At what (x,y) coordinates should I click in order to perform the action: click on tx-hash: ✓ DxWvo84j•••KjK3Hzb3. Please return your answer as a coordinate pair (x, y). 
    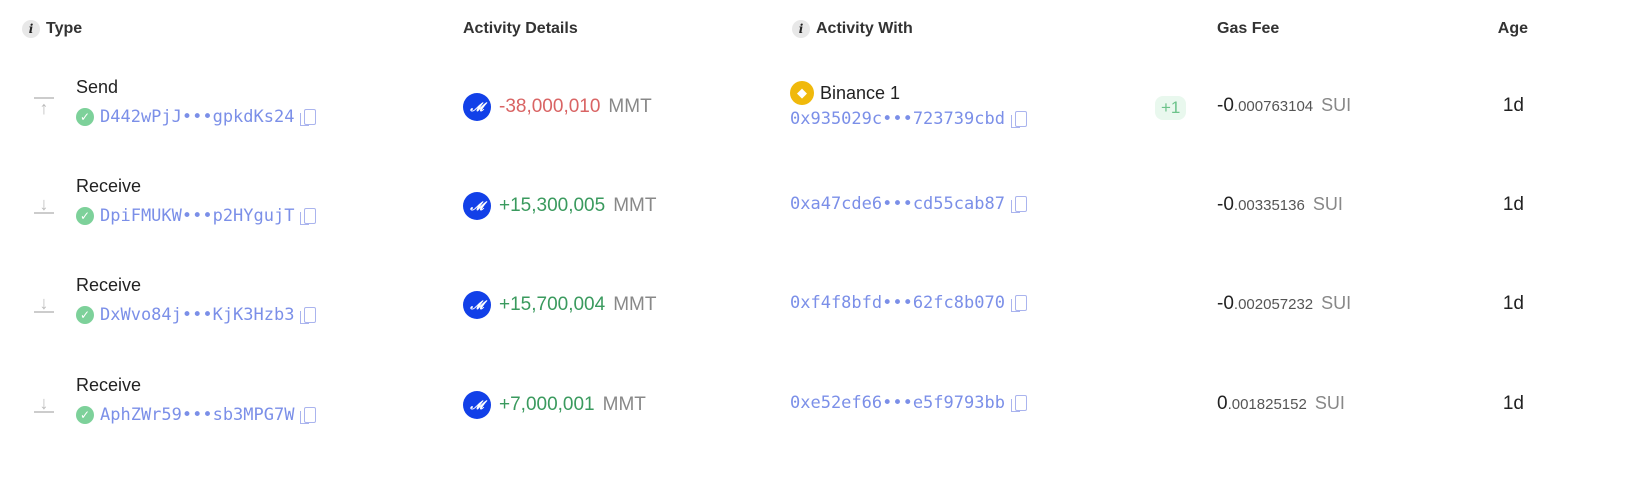
    Looking at the image, I should click on (196, 315).